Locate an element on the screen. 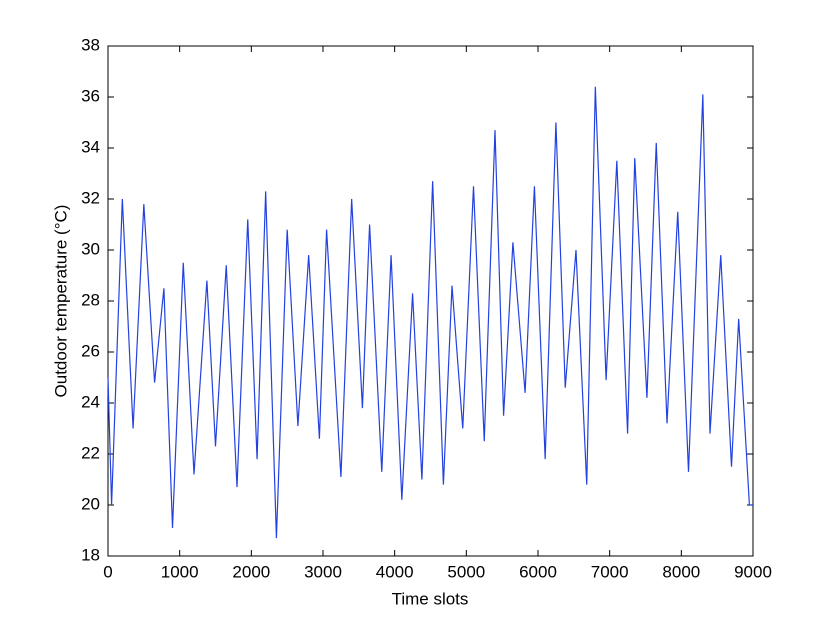  x-tick-label: 5000 is located at coordinates (466, 571).